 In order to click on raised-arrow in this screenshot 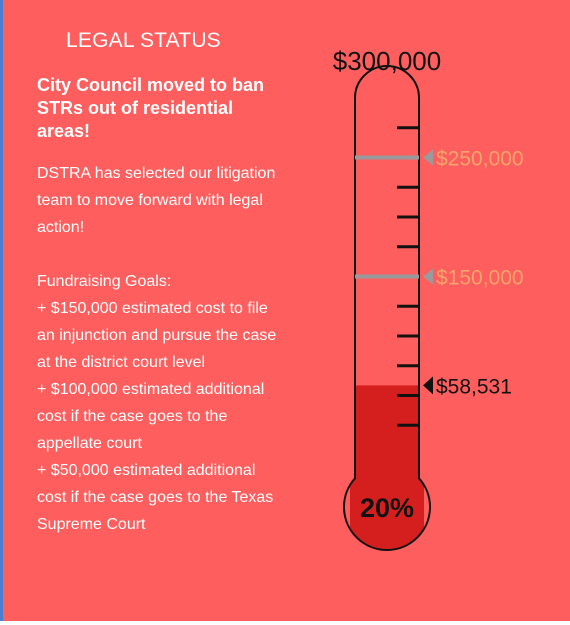, I will do `click(428, 385)`.